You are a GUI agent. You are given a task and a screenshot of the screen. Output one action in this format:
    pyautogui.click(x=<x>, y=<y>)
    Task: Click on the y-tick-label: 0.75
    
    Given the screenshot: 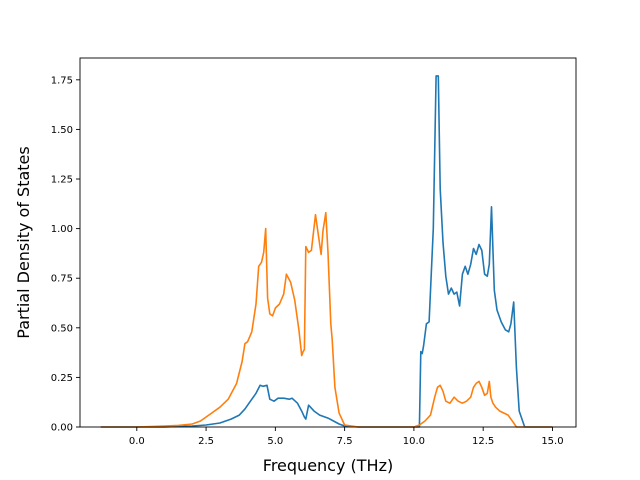 What is the action you would take?
    pyautogui.click(x=62, y=279)
    